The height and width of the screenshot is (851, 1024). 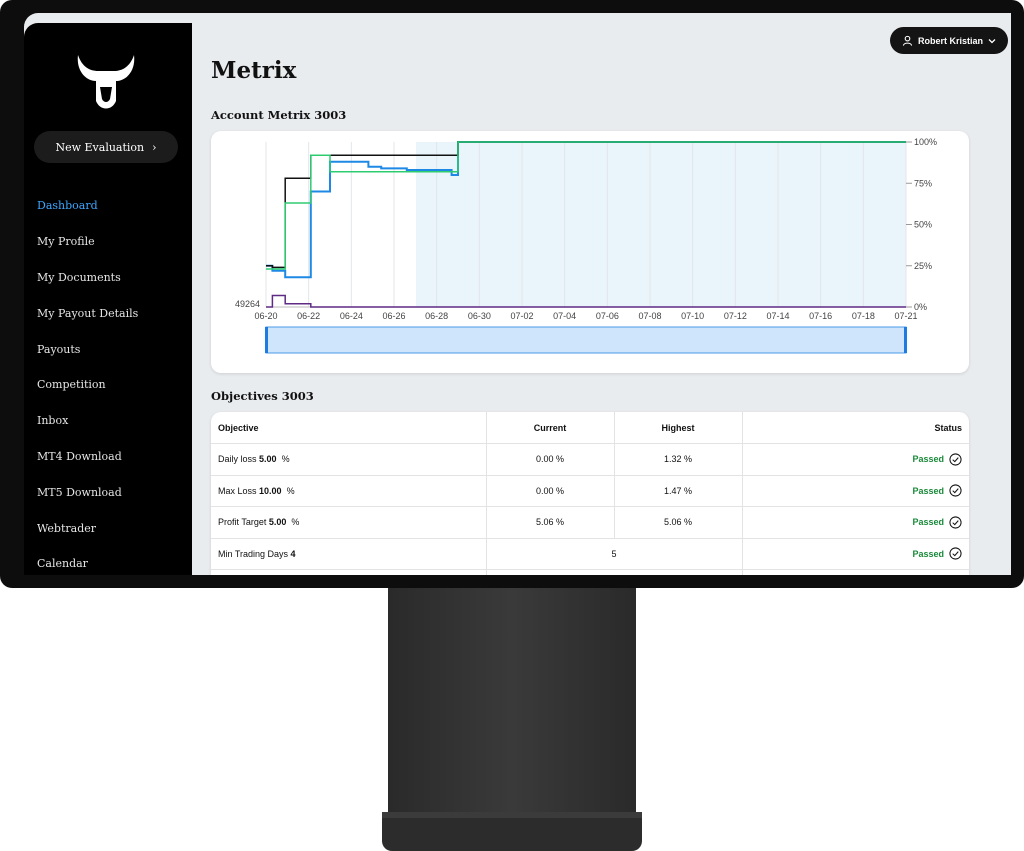 I want to click on header-objective: Objective, so click(x=349, y=428).